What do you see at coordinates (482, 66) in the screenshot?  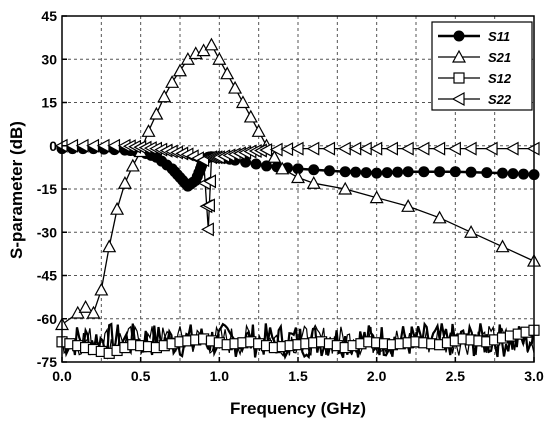 I see `legend: S11 S21 S12 S22` at bounding box center [482, 66].